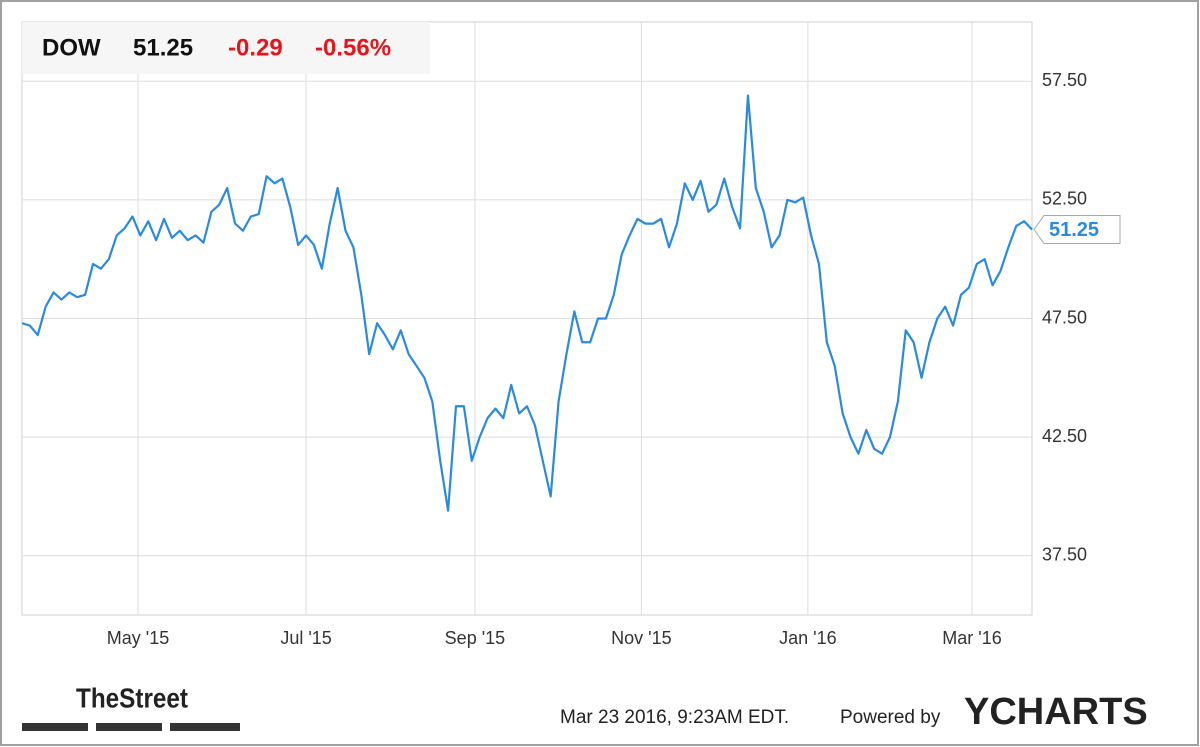 This screenshot has width=1200, height=747. I want to click on ticker: DOW, so click(71, 47).